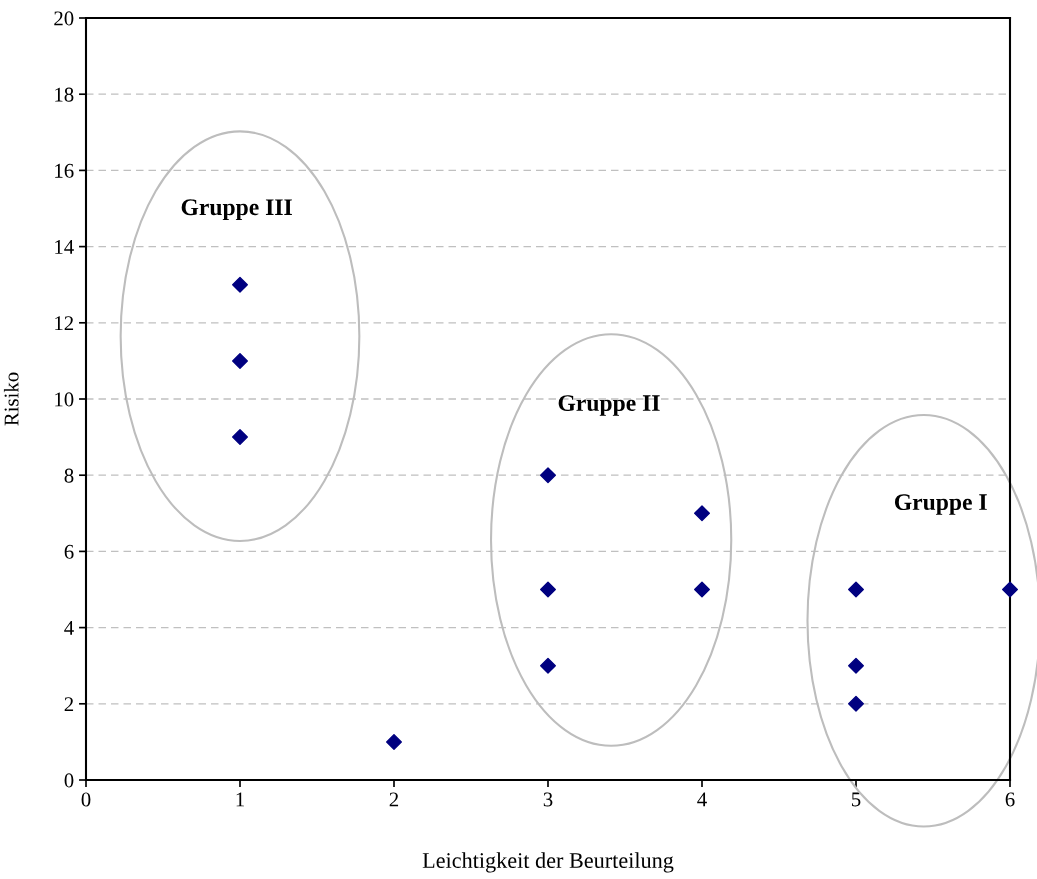  Describe the element at coordinates (548, 799) in the screenshot. I see `x-tick-label: 3` at that location.